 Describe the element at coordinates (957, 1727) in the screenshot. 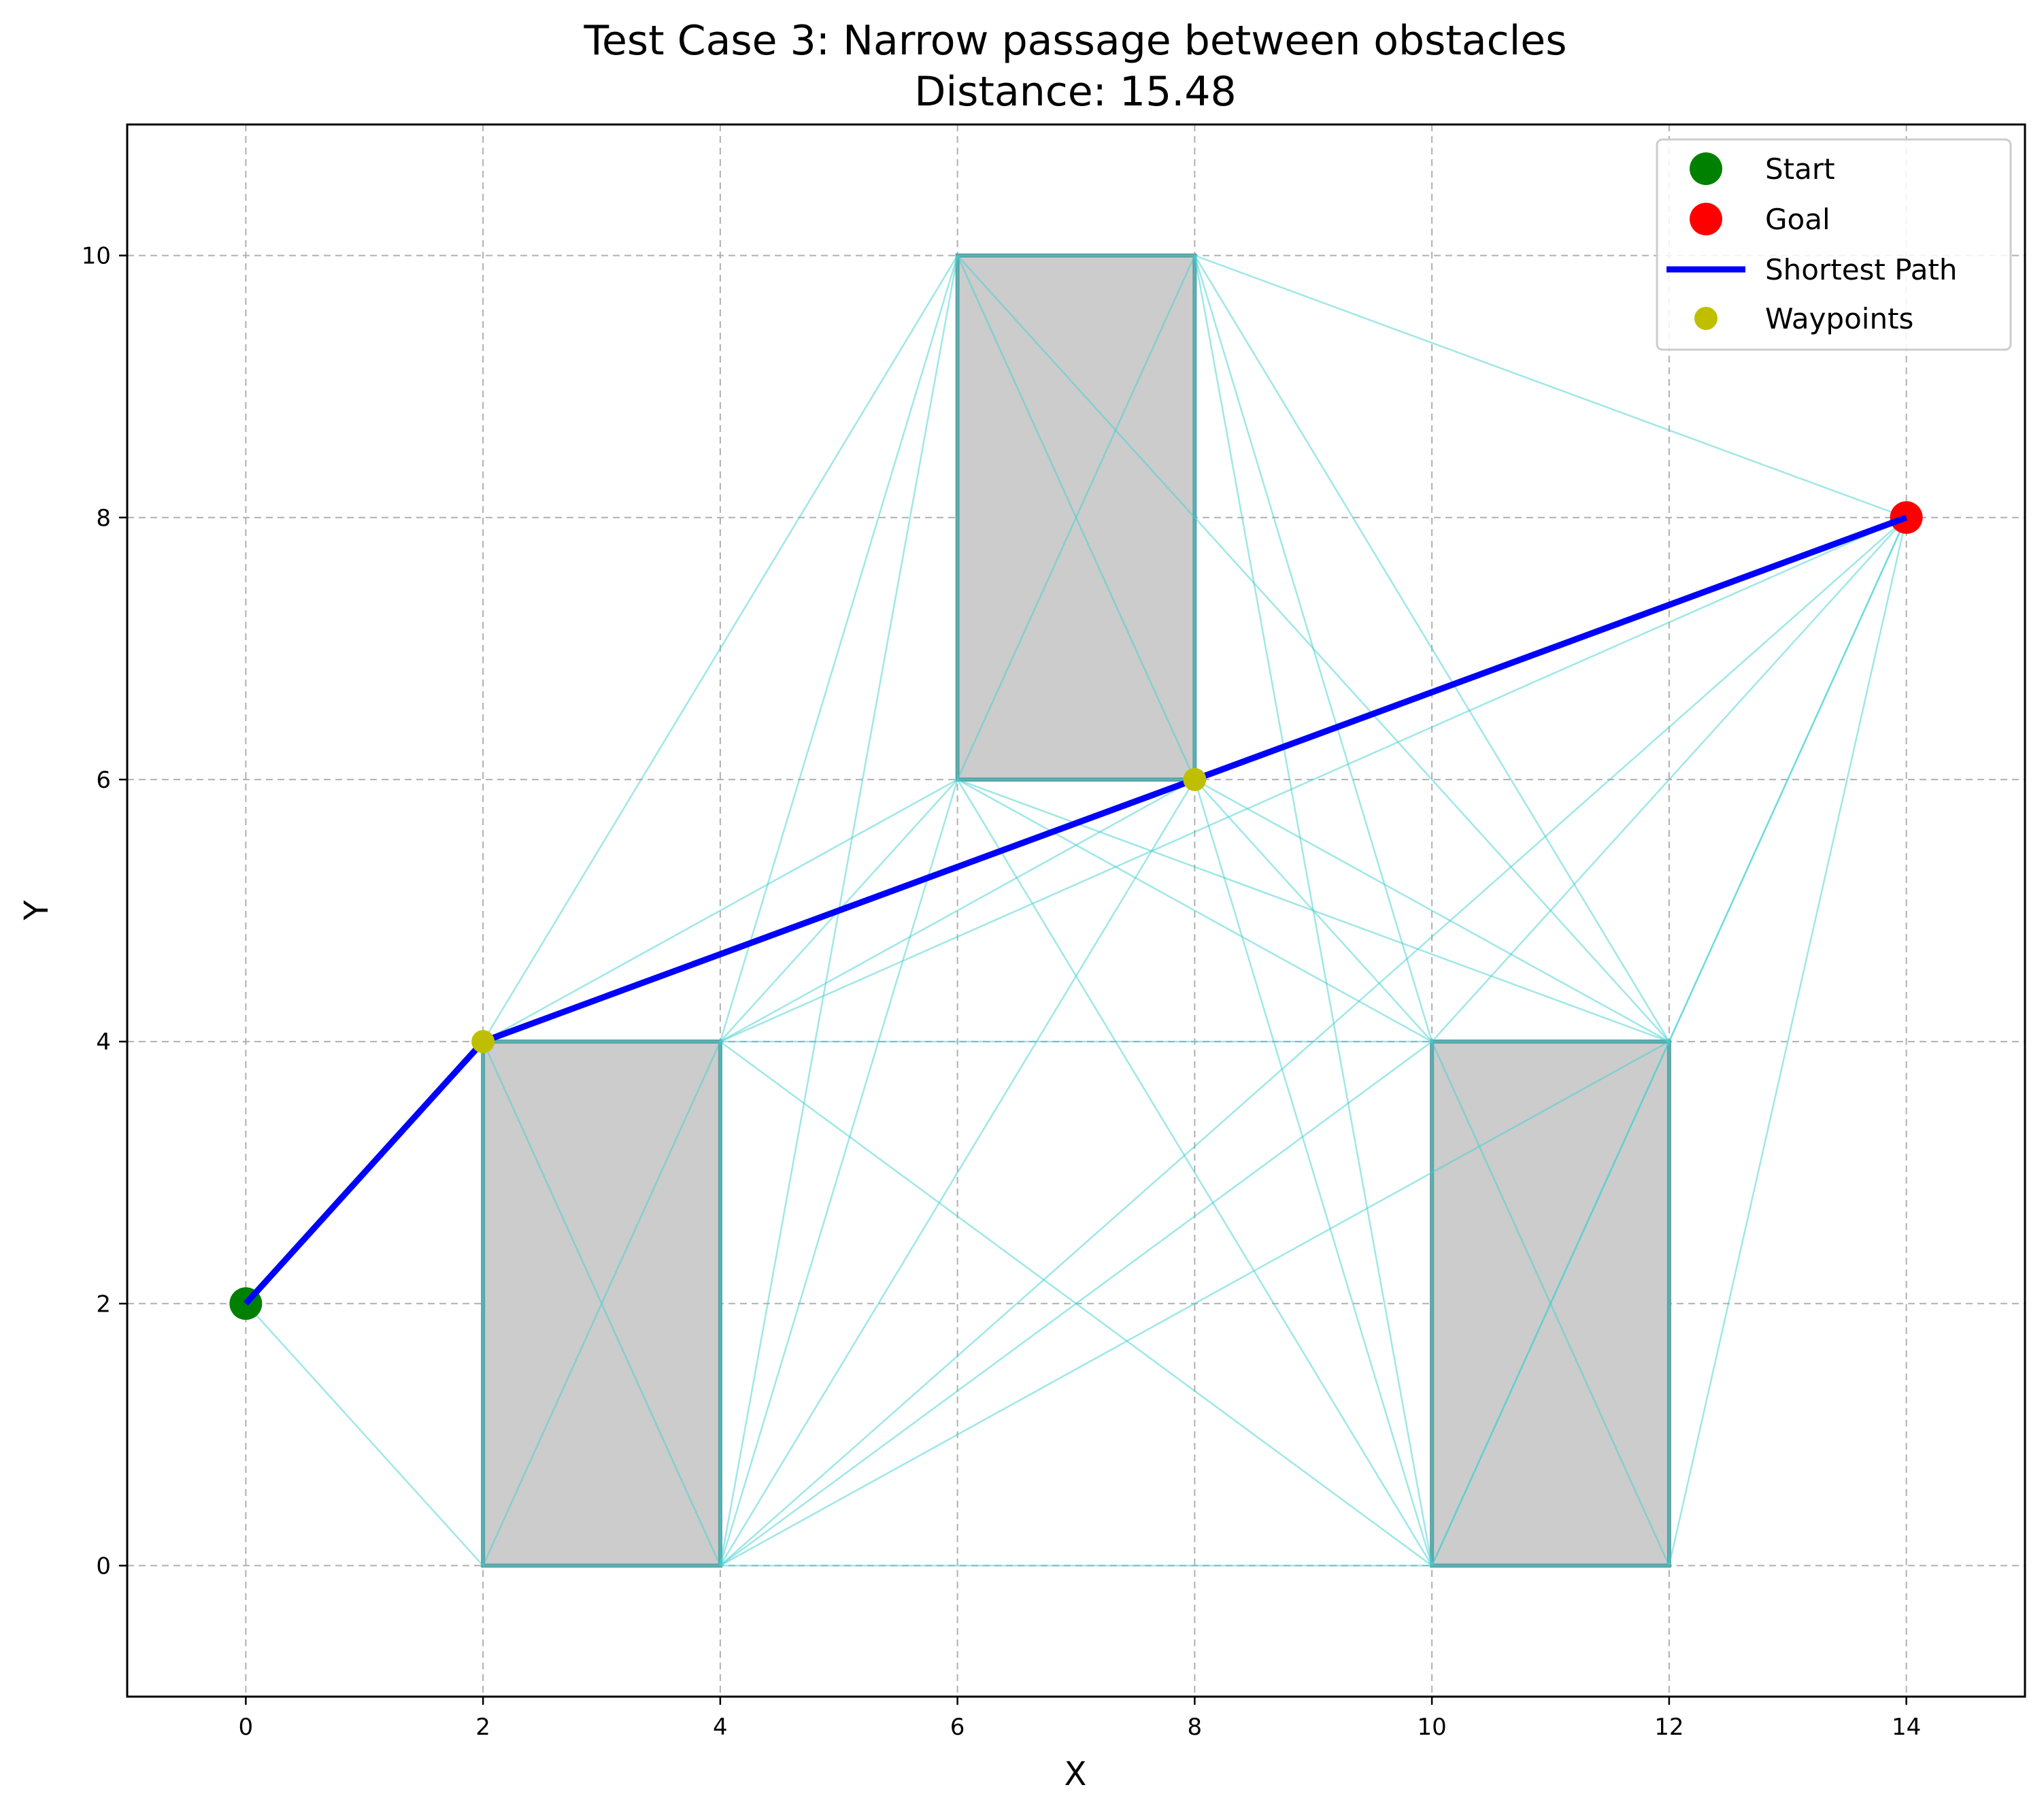

I see `x-tick-label: 6` at that location.